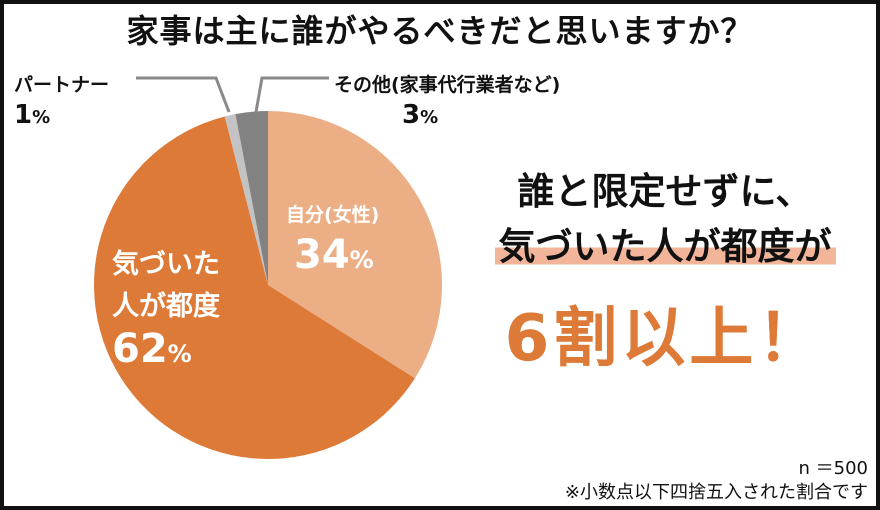  I want to click on self-slice-label: 自分(女性), so click(333, 215).